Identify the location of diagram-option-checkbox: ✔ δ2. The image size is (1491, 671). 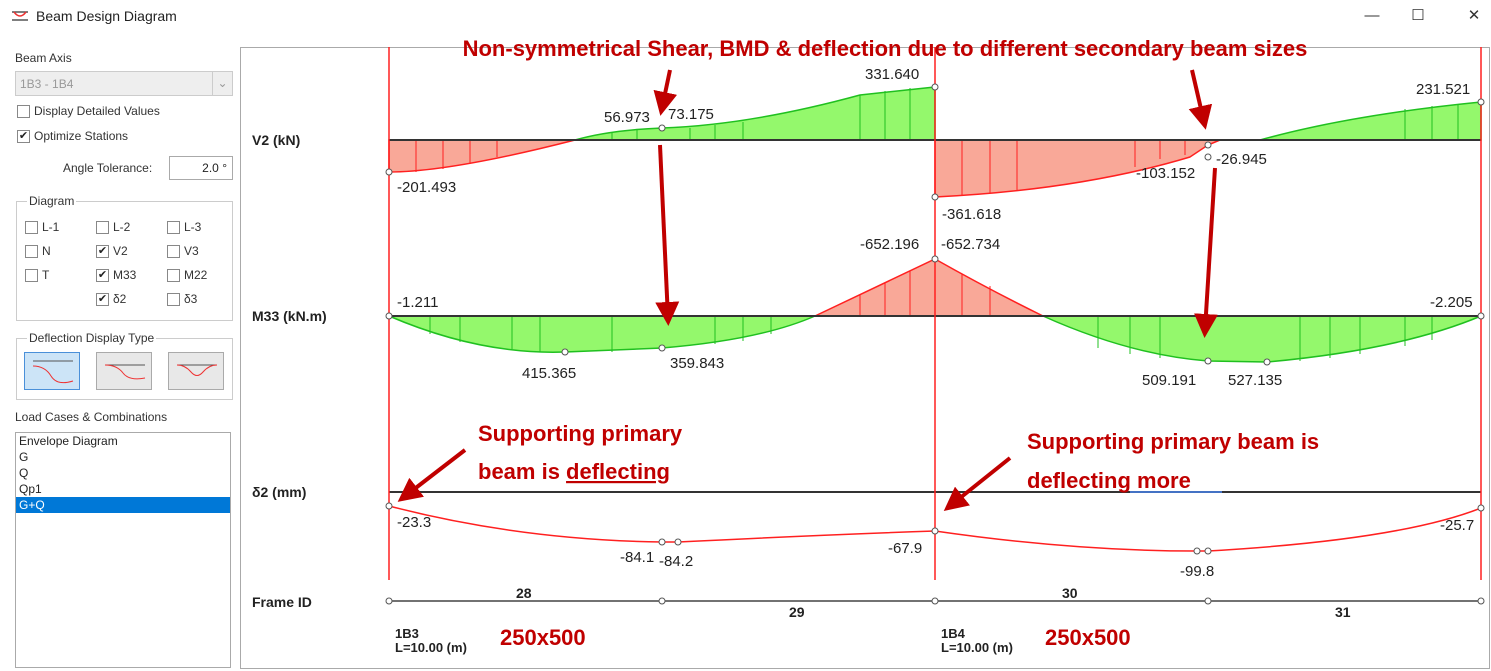
(111, 299).